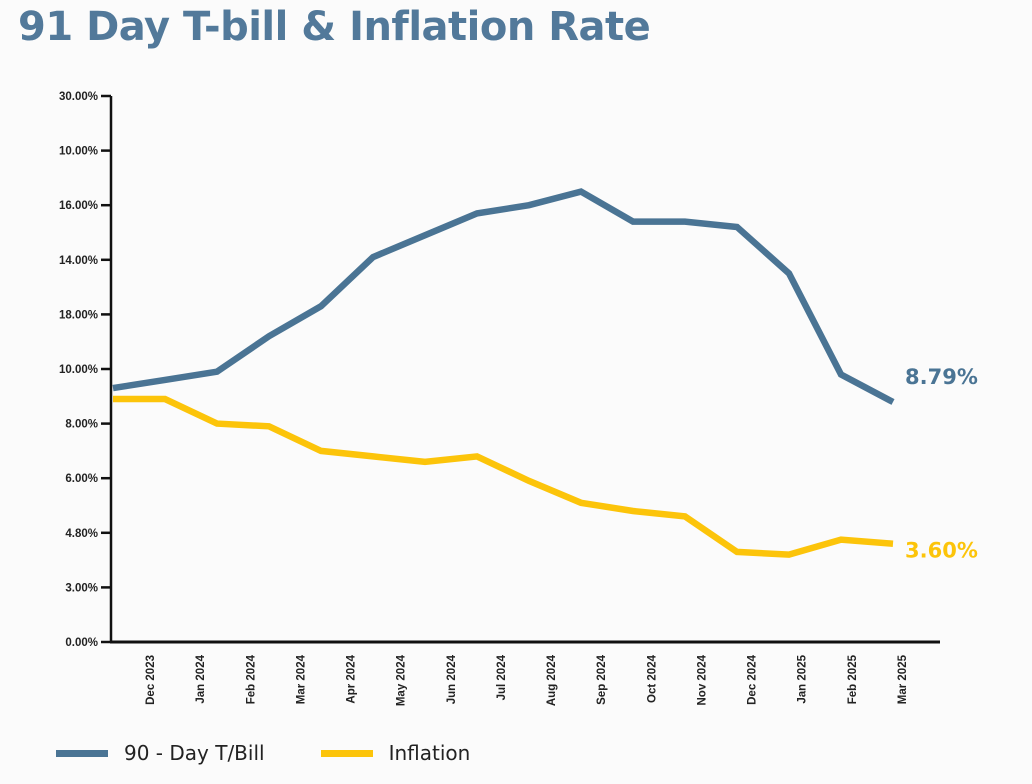 The image size is (1032, 784). I want to click on x-tick-label: Apr 2024, so click(352, 678).